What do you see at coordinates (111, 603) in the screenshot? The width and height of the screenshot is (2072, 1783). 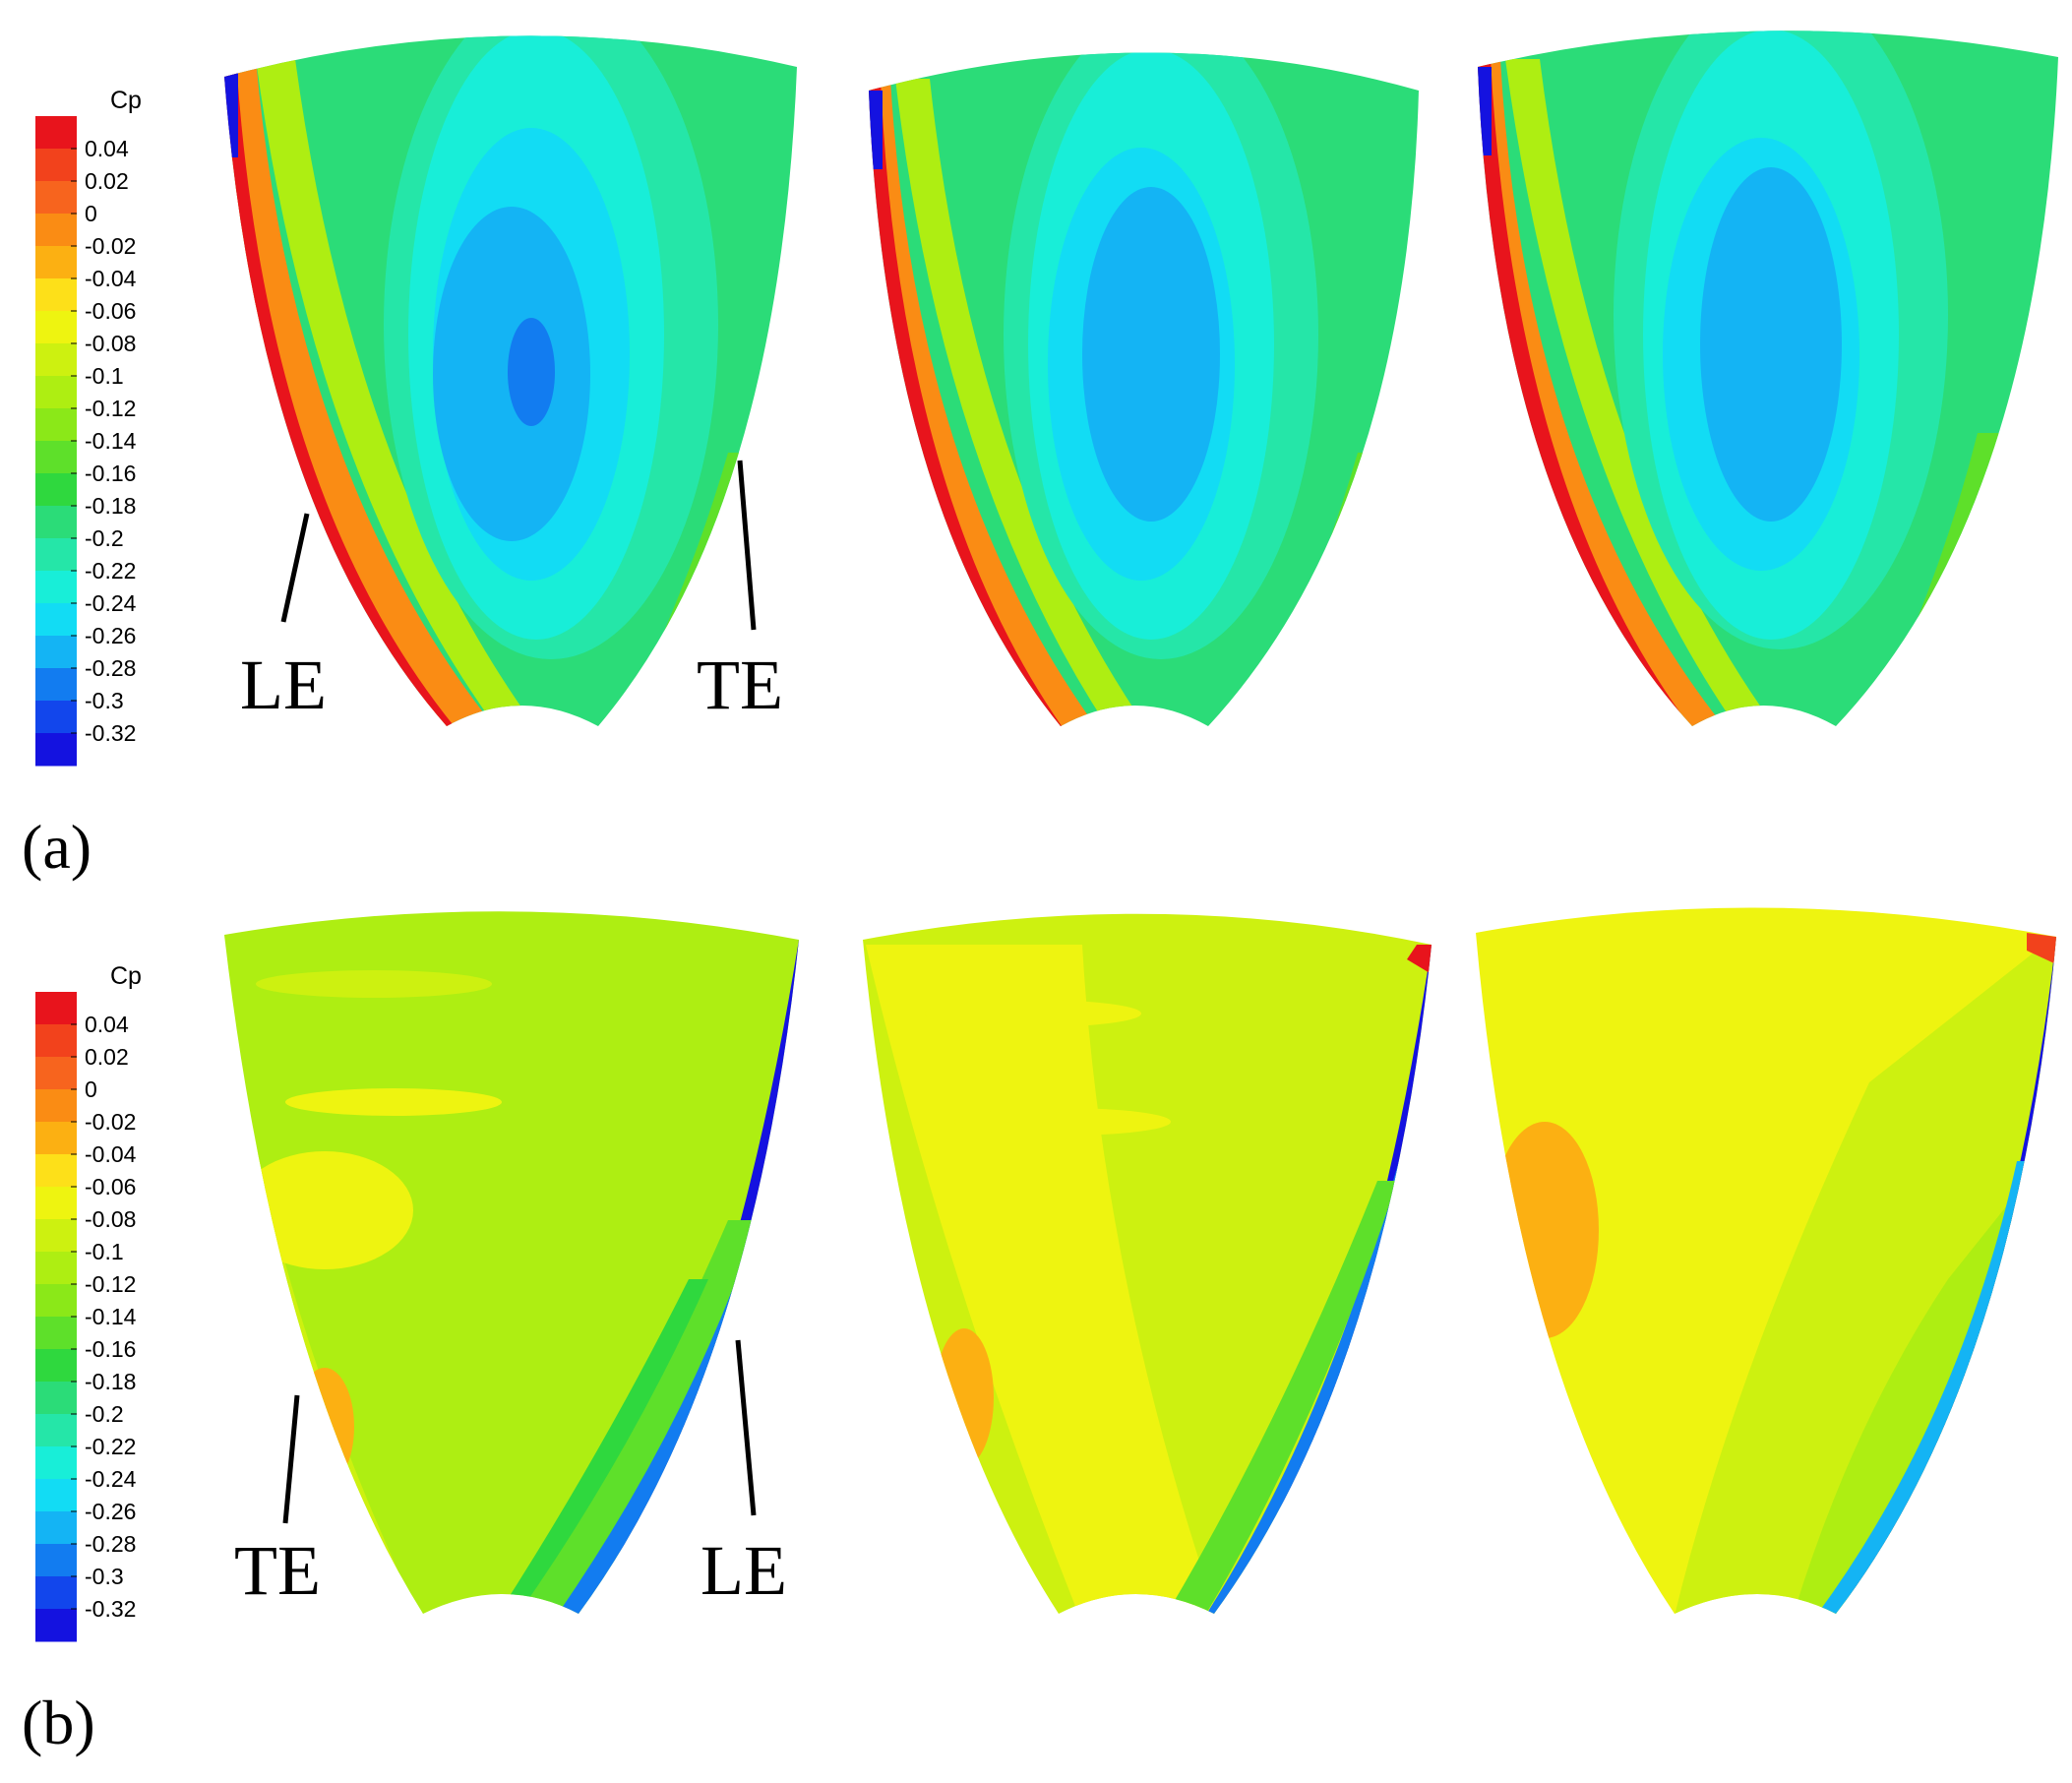 I see `colorbar-a-tick-label: -0.24` at bounding box center [111, 603].